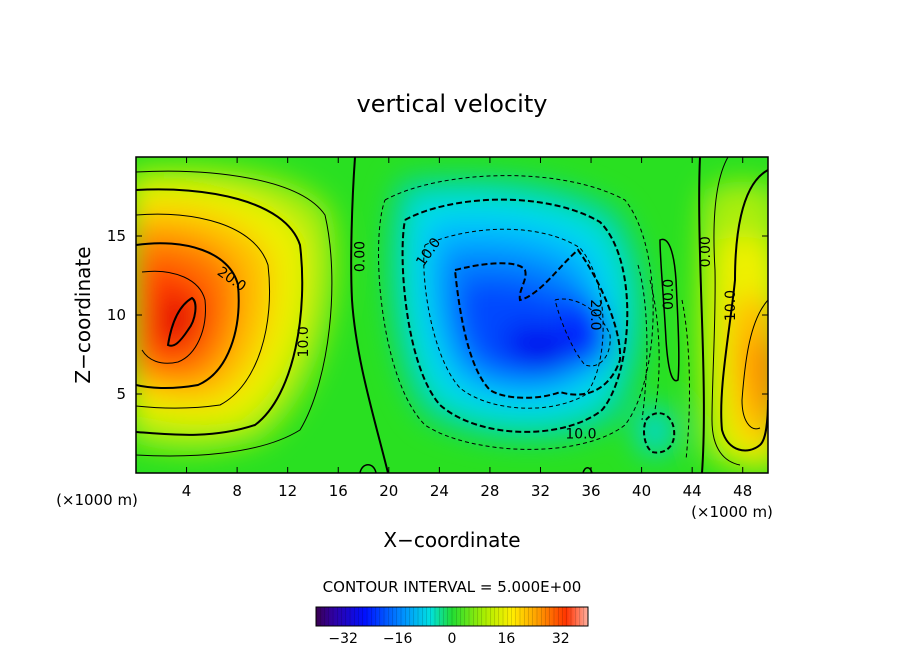 This screenshot has height=654, width=904. Describe the element at coordinates (590, 491) in the screenshot. I see `x-tick-label: 36` at that location.